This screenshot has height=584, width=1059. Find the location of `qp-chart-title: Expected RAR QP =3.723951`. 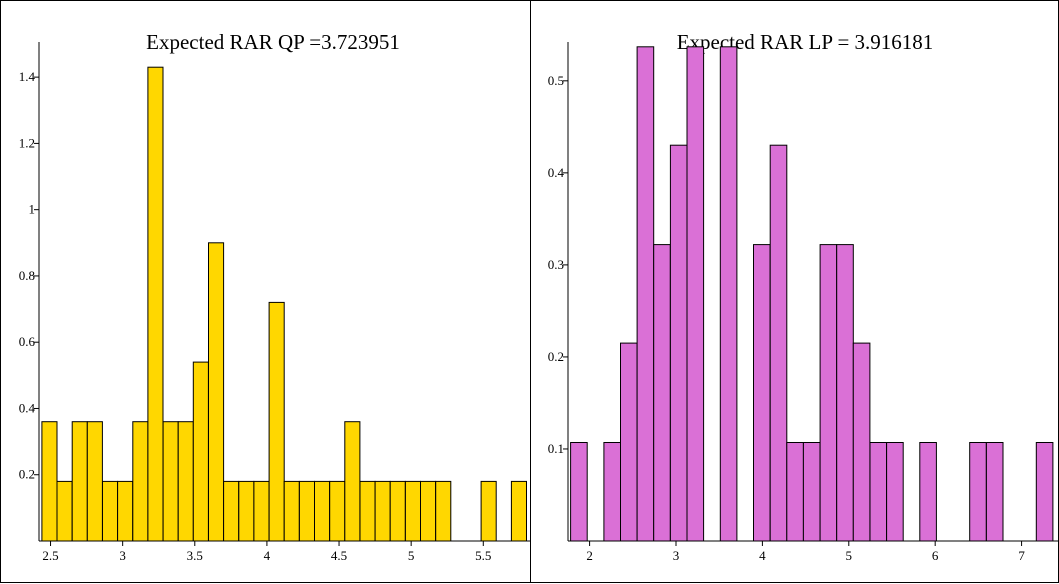

qp-chart-title: Expected RAR QP =3.723951 is located at coordinates (273, 42).